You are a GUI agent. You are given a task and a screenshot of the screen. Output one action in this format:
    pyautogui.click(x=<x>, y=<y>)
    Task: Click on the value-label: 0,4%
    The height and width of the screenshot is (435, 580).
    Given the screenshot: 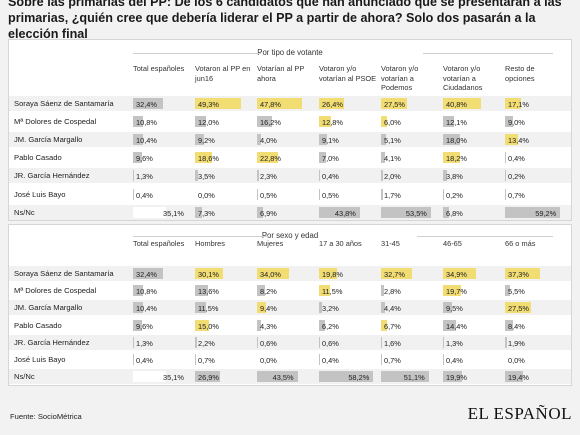 What is the action you would take?
    pyautogui.click(x=454, y=360)
    